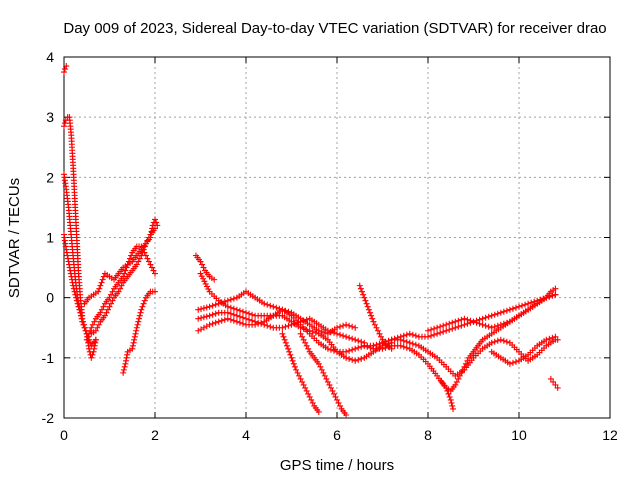 The height and width of the screenshot is (480, 640). Describe the element at coordinates (64, 435) in the screenshot. I see `x-tick-label: 0` at that location.